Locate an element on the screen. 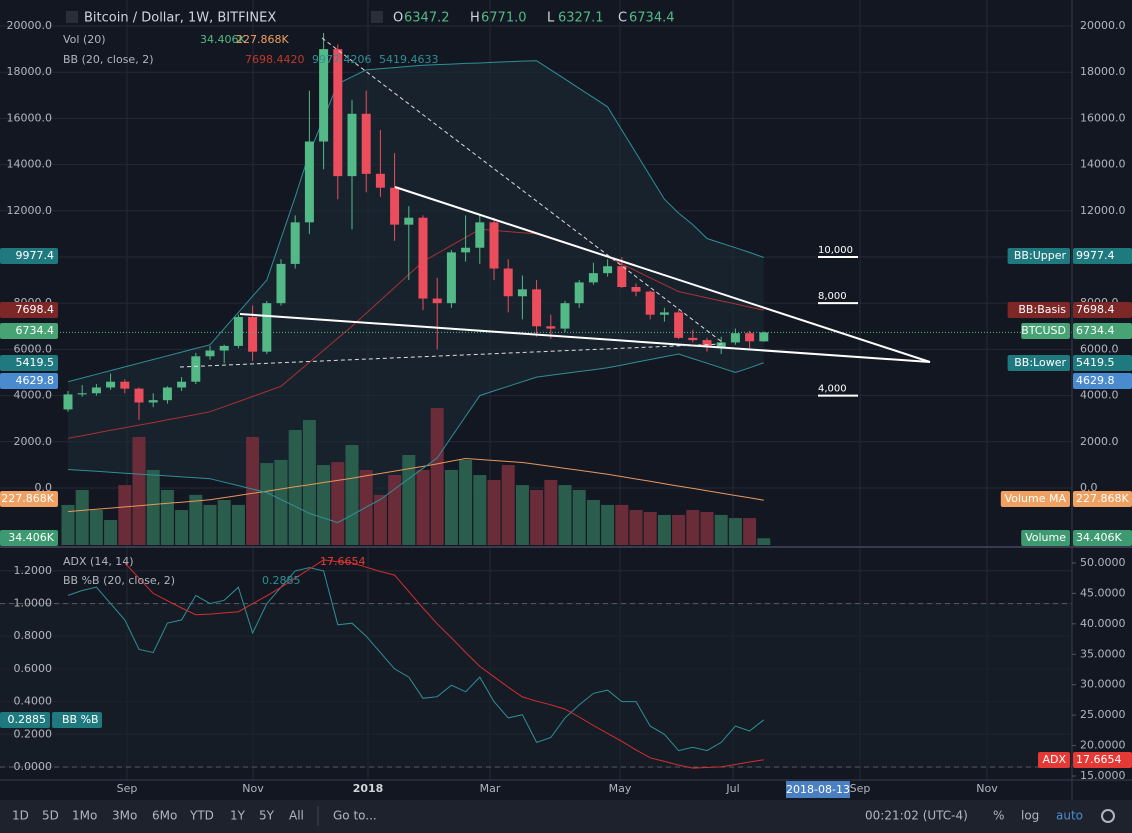 This screenshot has height=833, width=1132. range-button: 1D is located at coordinates (20, 816).